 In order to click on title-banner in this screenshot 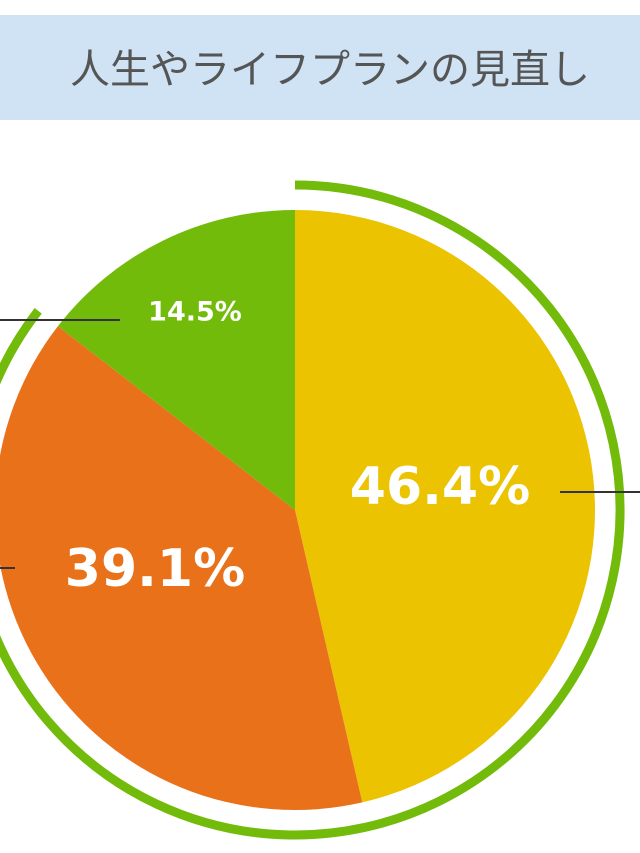, I will do `click(320, 67)`.